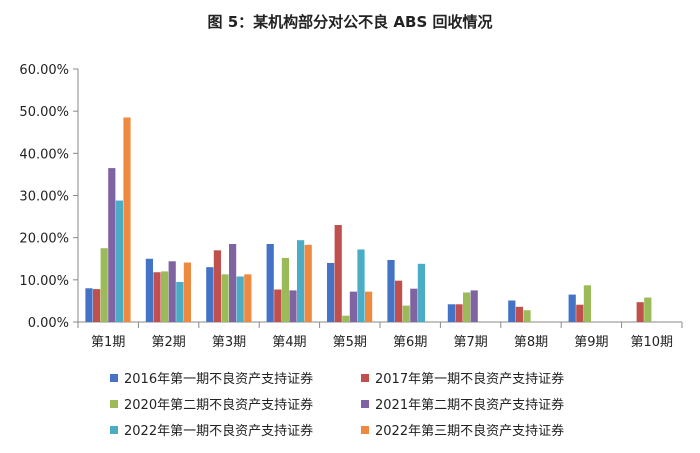  What do you see at coordinates (44, 70) in the screenshot?
I see `y-tick-label: 60.00%` at bounding box center [44, 70].